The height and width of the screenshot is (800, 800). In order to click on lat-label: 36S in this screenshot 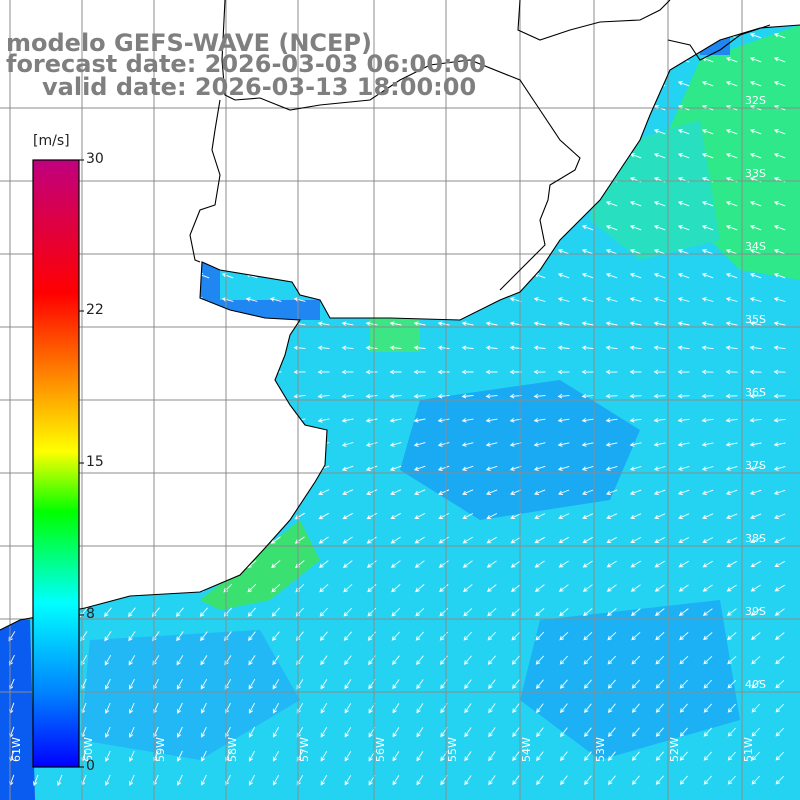, I will do `click(755, 392)`.